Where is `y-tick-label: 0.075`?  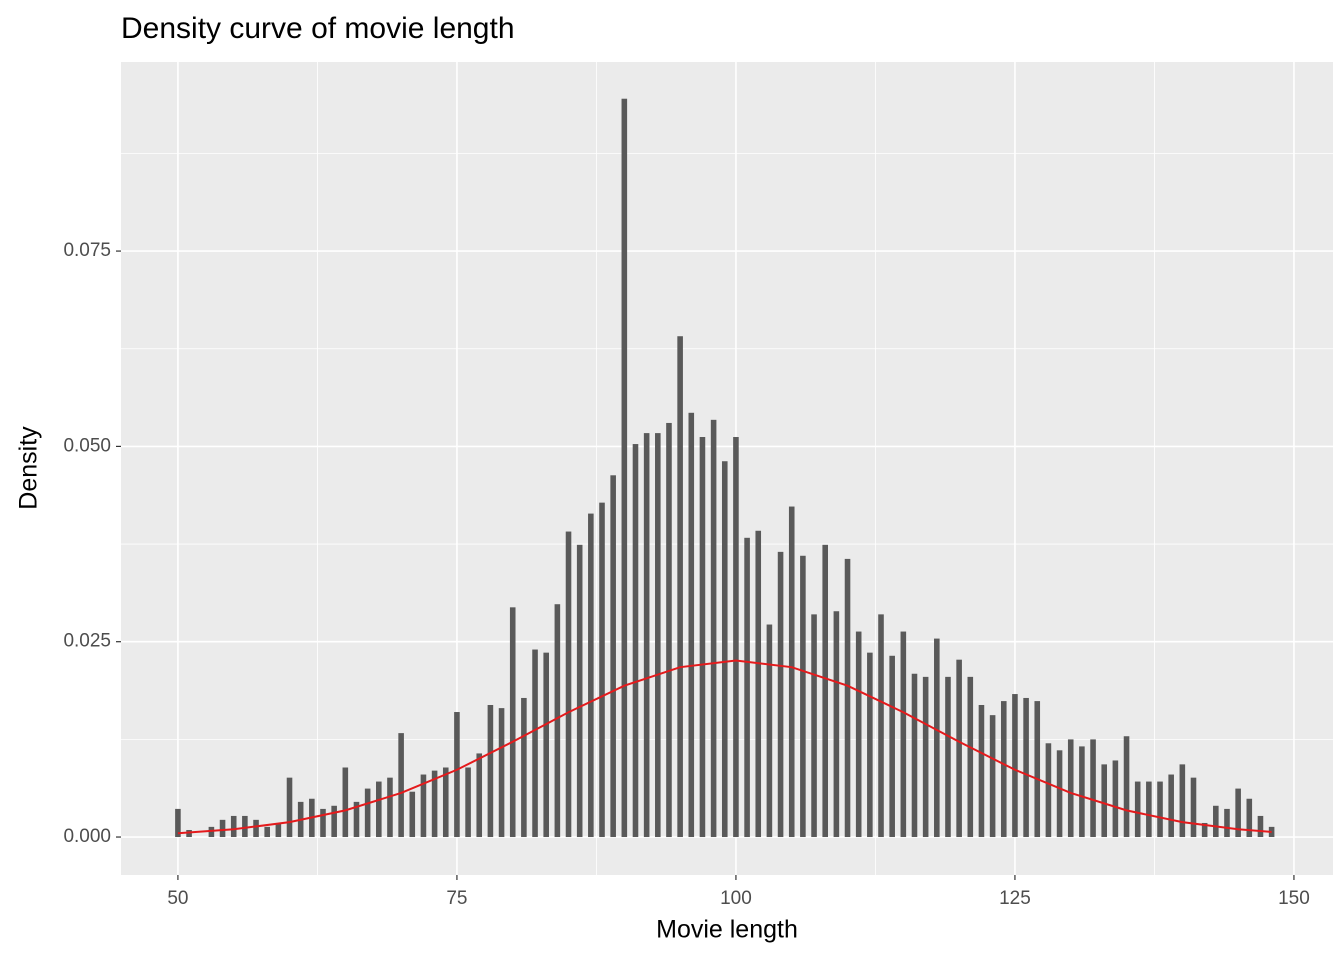 y-tick-label: 0.075 is located at coordinates (87, 250).